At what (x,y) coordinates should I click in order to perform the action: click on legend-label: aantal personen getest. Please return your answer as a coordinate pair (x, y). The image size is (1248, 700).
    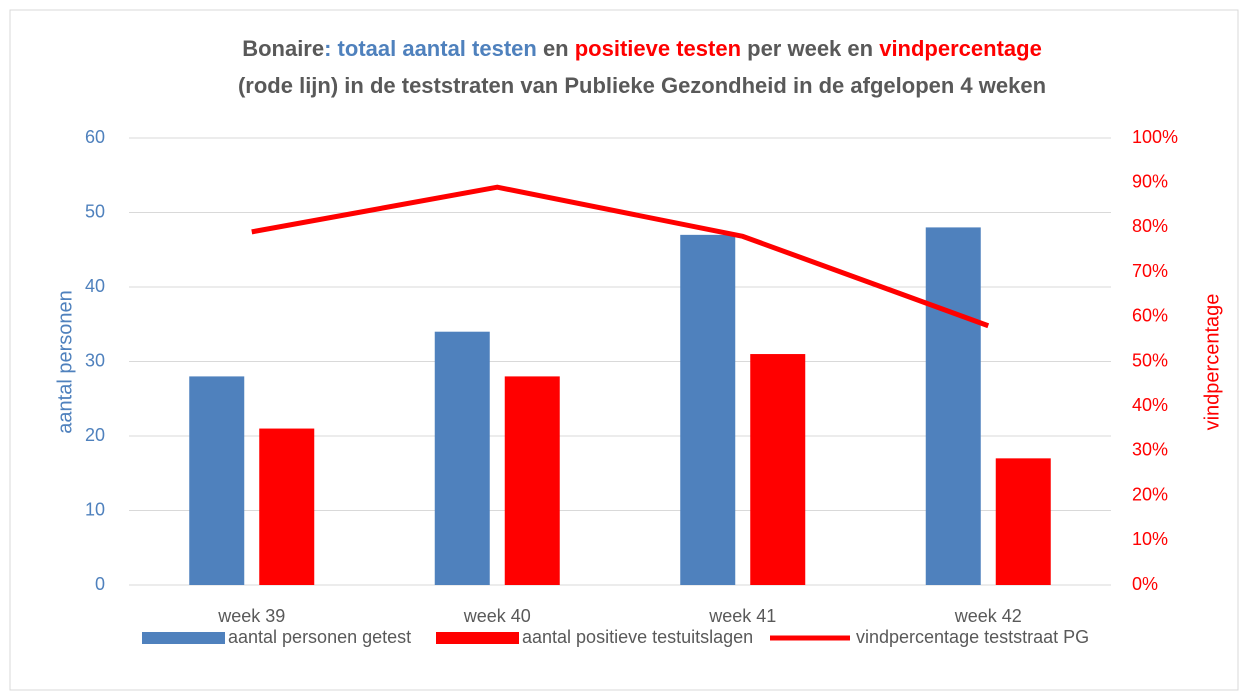
    Looking at the image, I should click on (319, 637).